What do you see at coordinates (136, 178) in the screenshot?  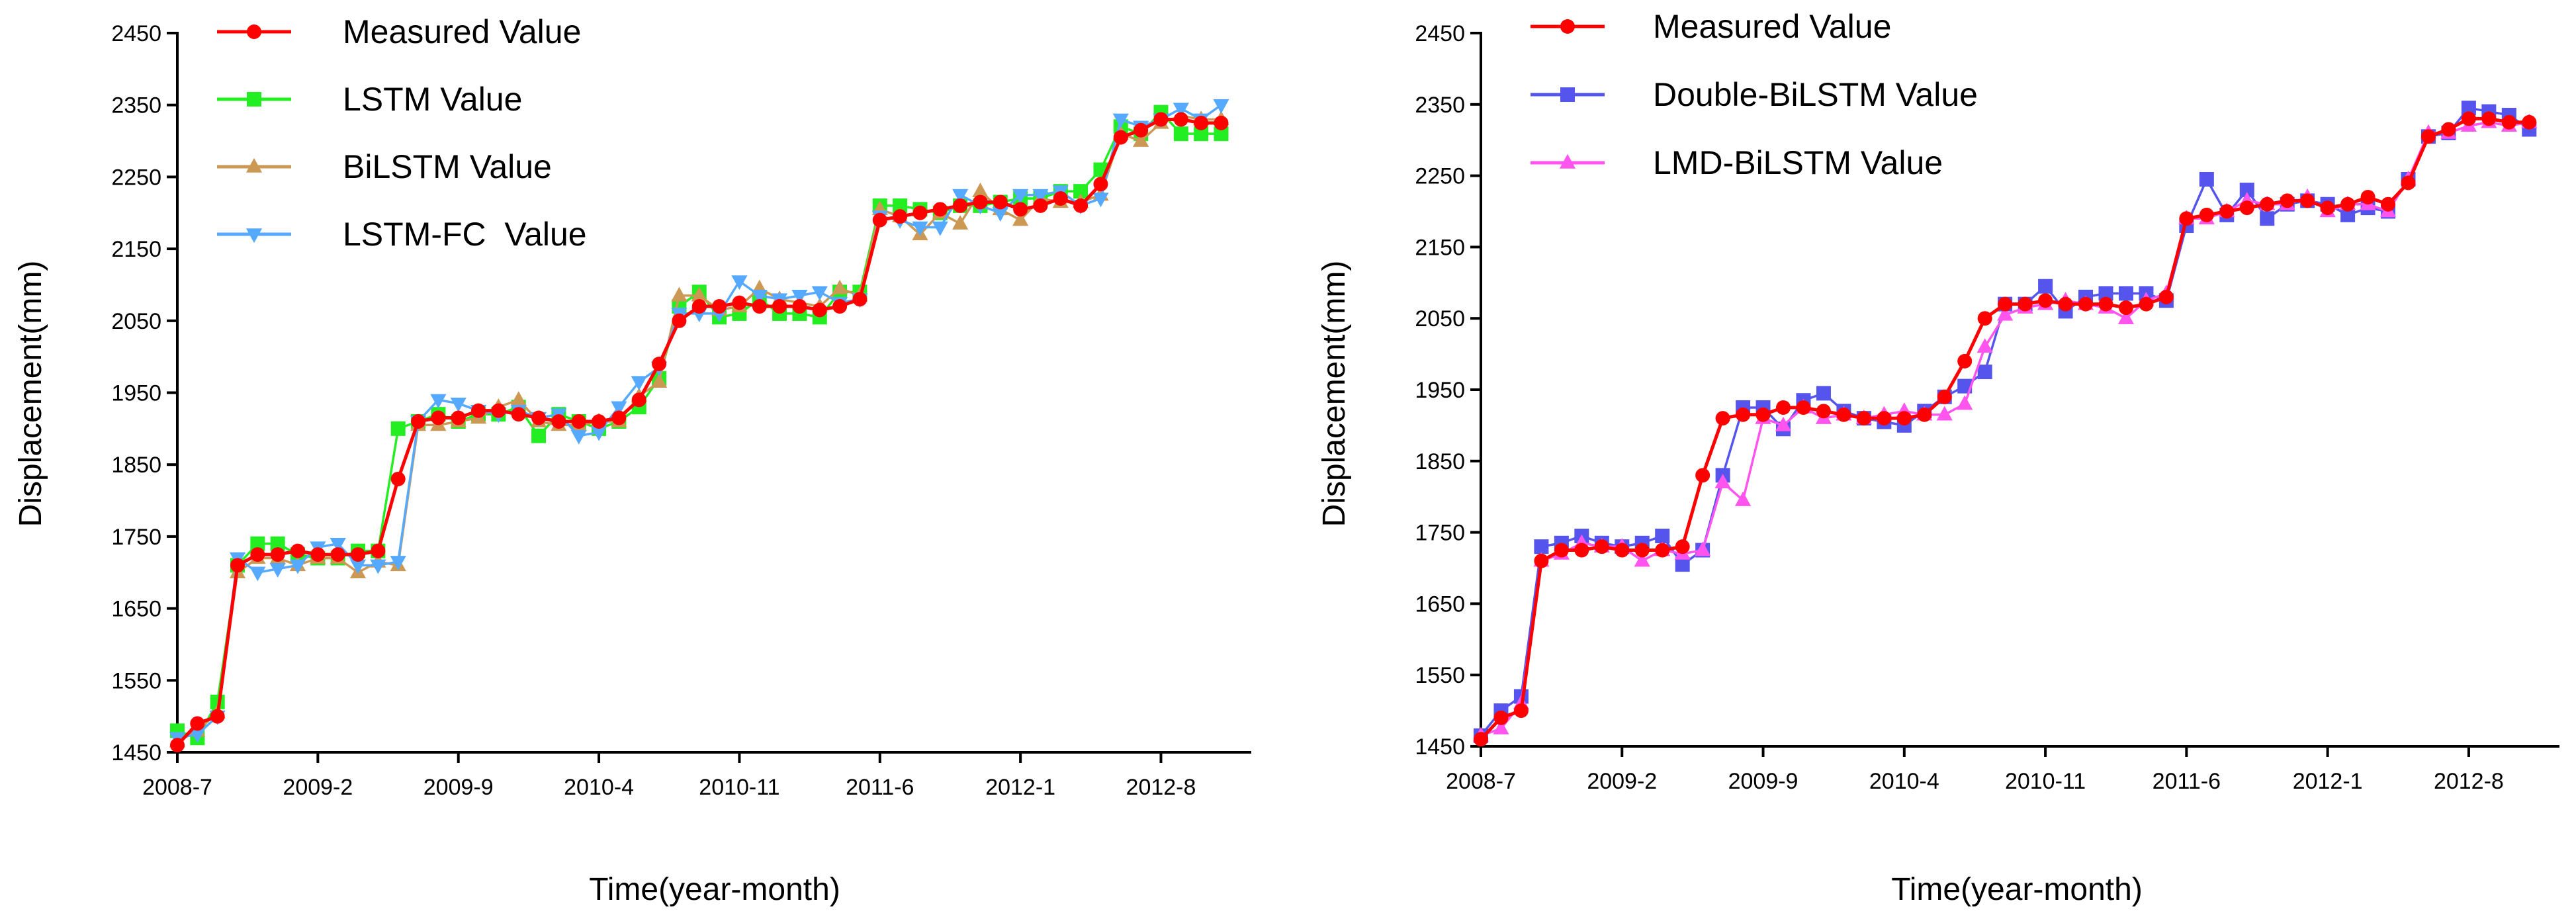 I see `y-tick-label: 2250` at bounding box center [136, 178].